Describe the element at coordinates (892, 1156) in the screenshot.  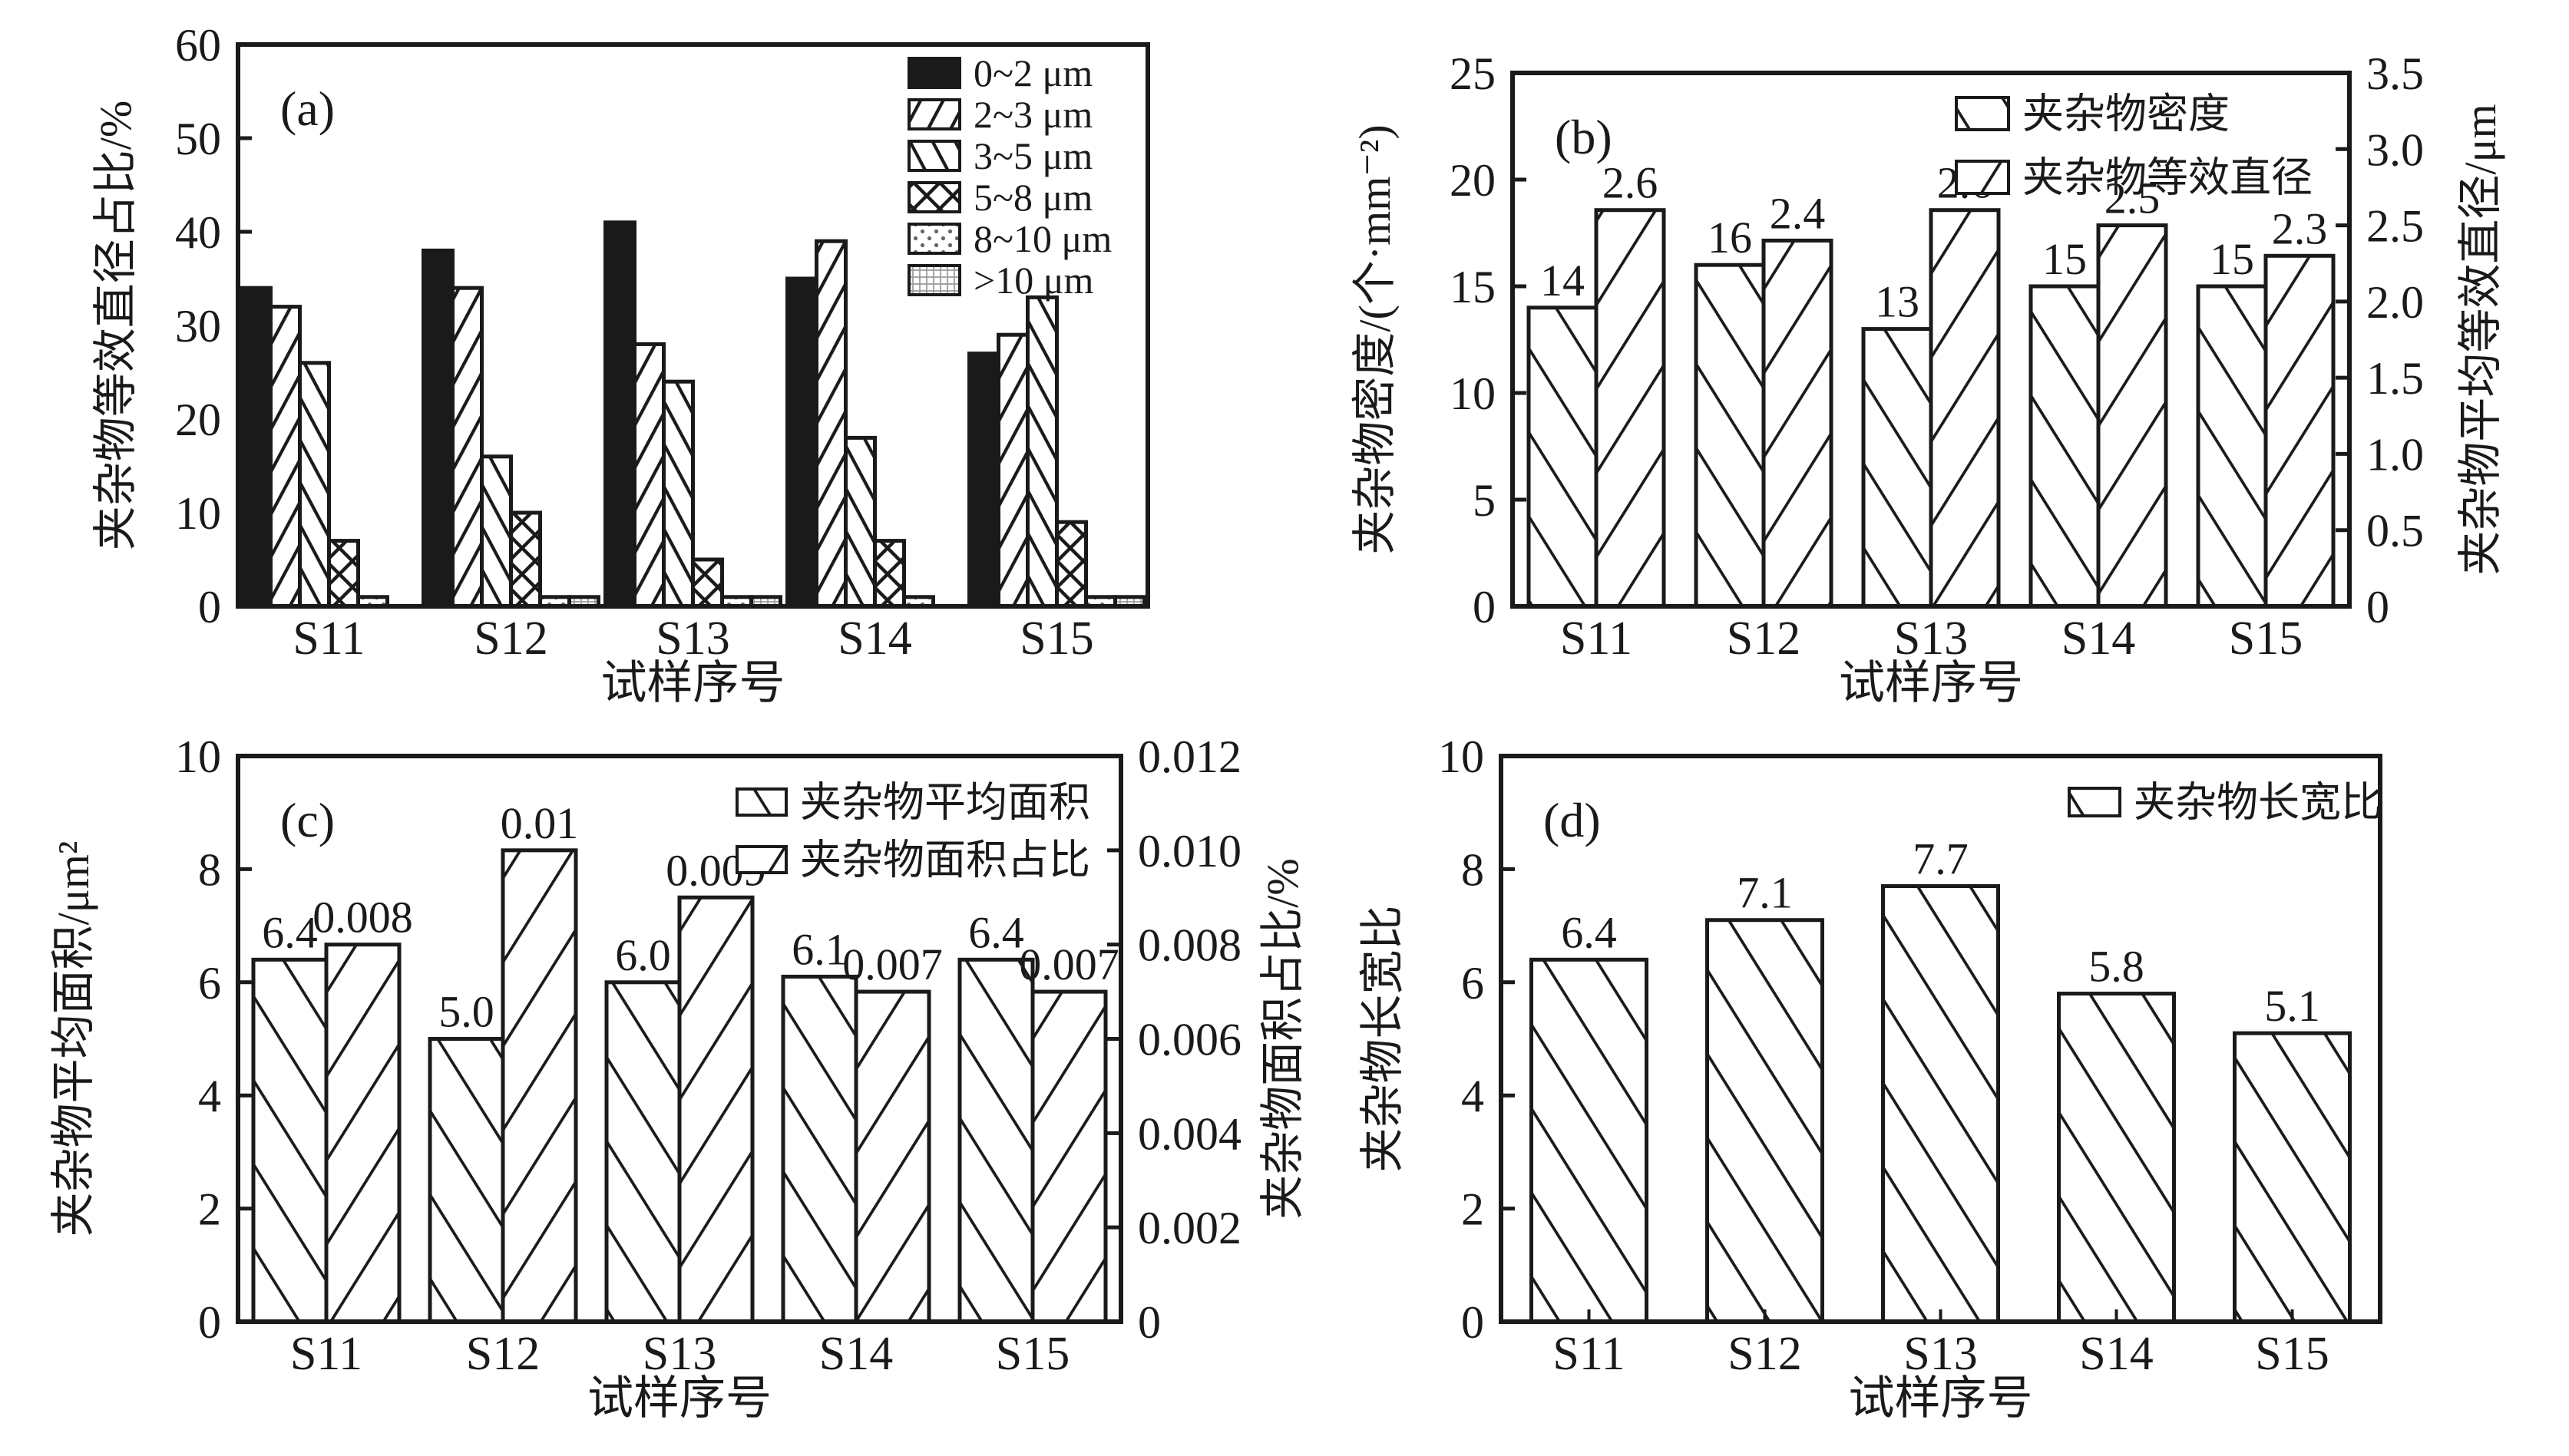
I see `bar-c-S14-s1` at that location.